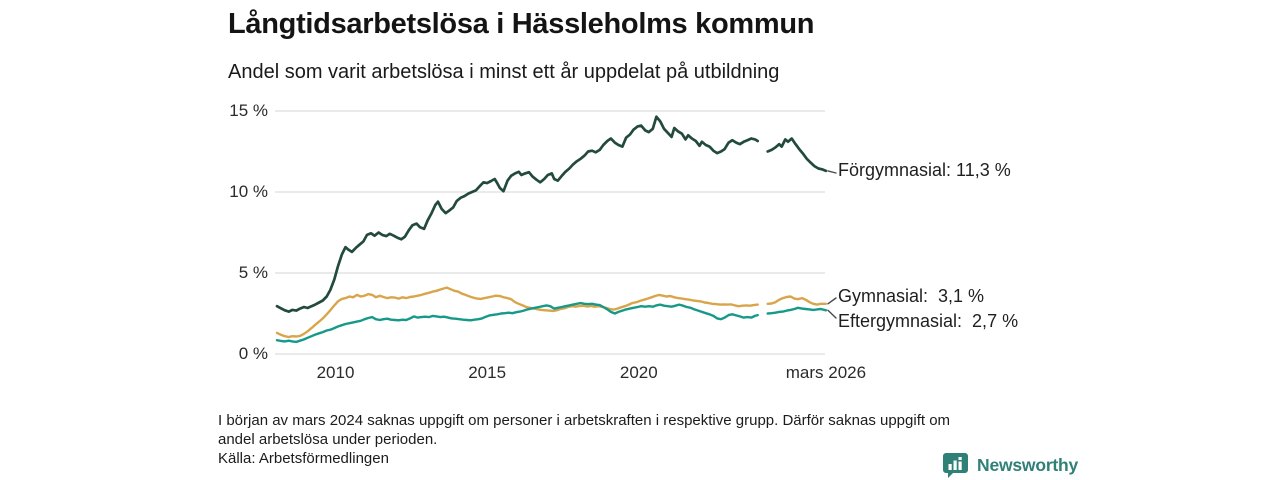 The width and height of the screenshot is (1280, 480). Describe the element at coordinates (638, 372) in the screenshot. I see `x-axis-tick-label: 2020` at that location.